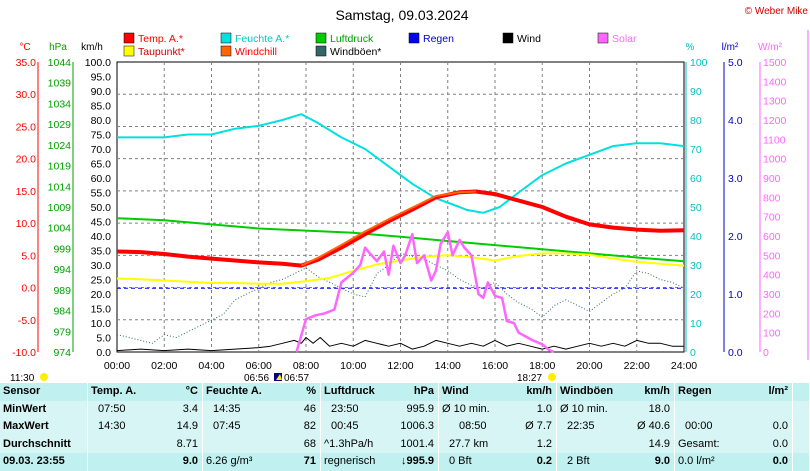 This screenshot has height=471, width=810. What do you see at coordinates (22, 391) in the screenshot?
I see `hdr-sensor-label: Sensor` at bounding box center [22, 391].